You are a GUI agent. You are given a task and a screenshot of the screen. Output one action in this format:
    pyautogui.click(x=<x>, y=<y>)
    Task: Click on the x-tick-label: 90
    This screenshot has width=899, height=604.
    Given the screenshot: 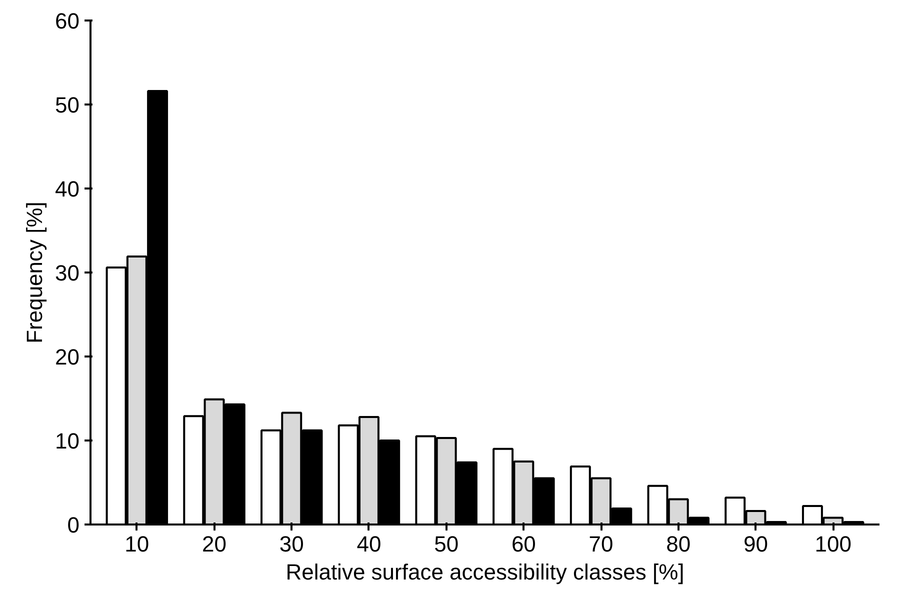 What is the action you would take?
    pyautogui.click(x=756, y=544)
    